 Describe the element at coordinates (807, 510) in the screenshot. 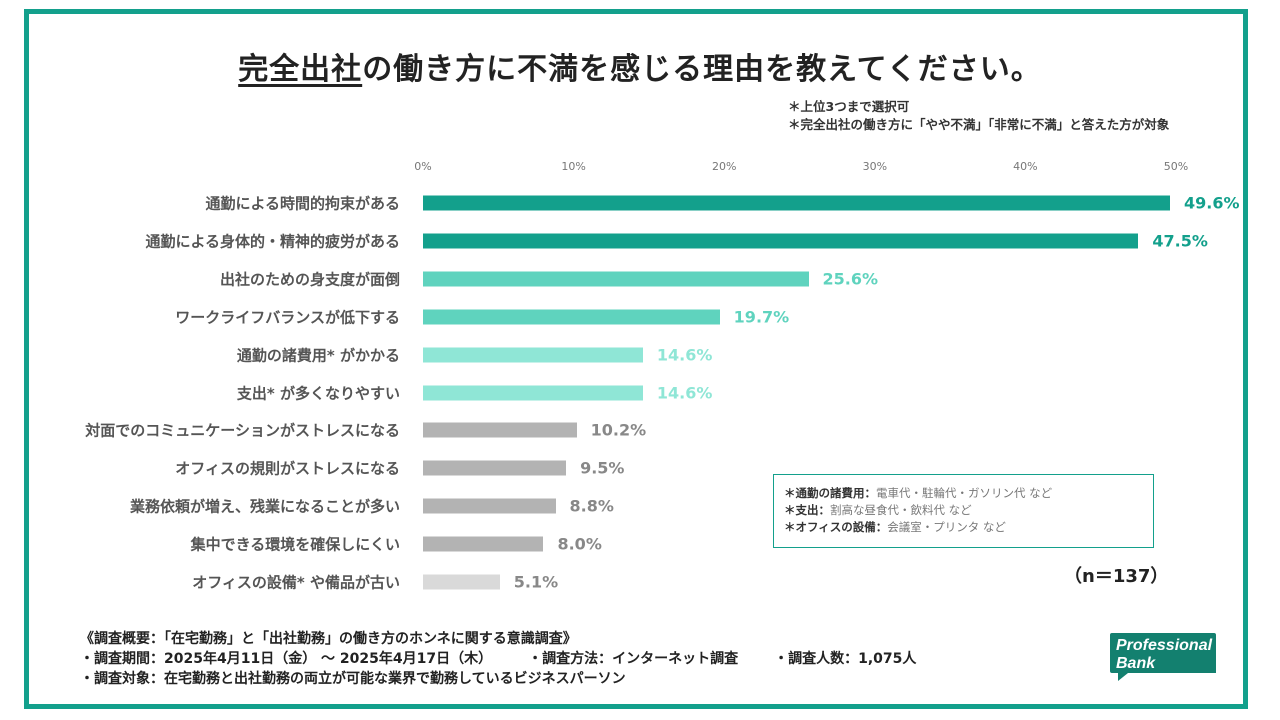

I see `definition-term: ＊支出：` at that location.